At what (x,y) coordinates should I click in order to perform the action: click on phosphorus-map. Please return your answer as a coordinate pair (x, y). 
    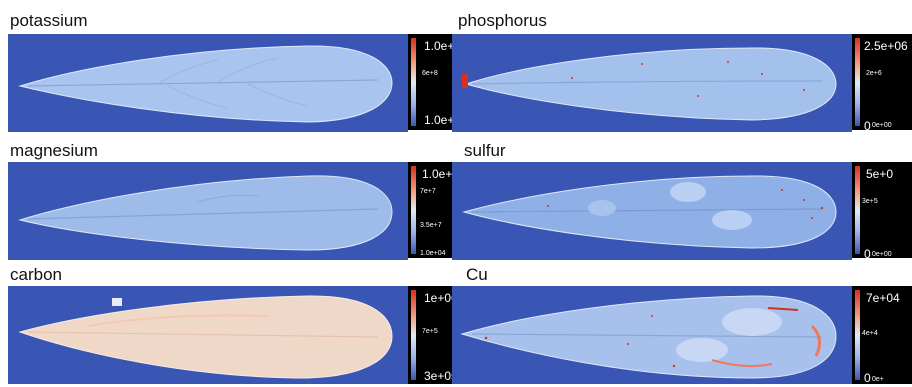
    Looking at the image, I should click on (652, 83).